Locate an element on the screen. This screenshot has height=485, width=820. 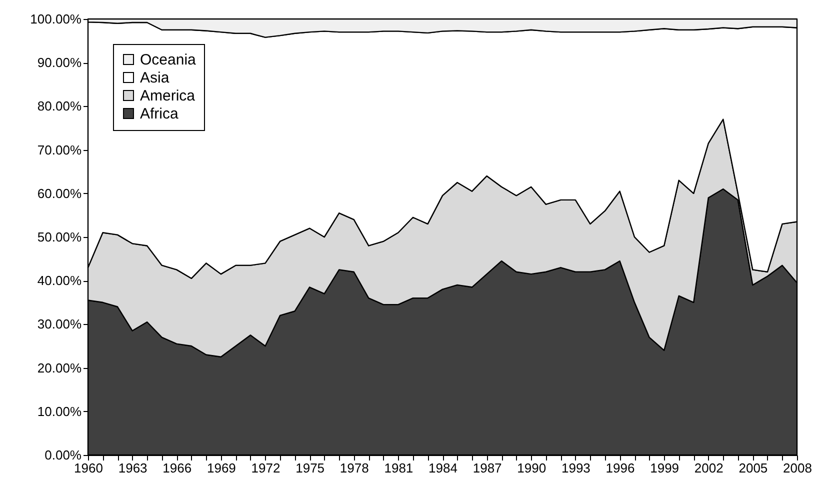
x-tick-label: 1993 is located at coordinates (575, 468).